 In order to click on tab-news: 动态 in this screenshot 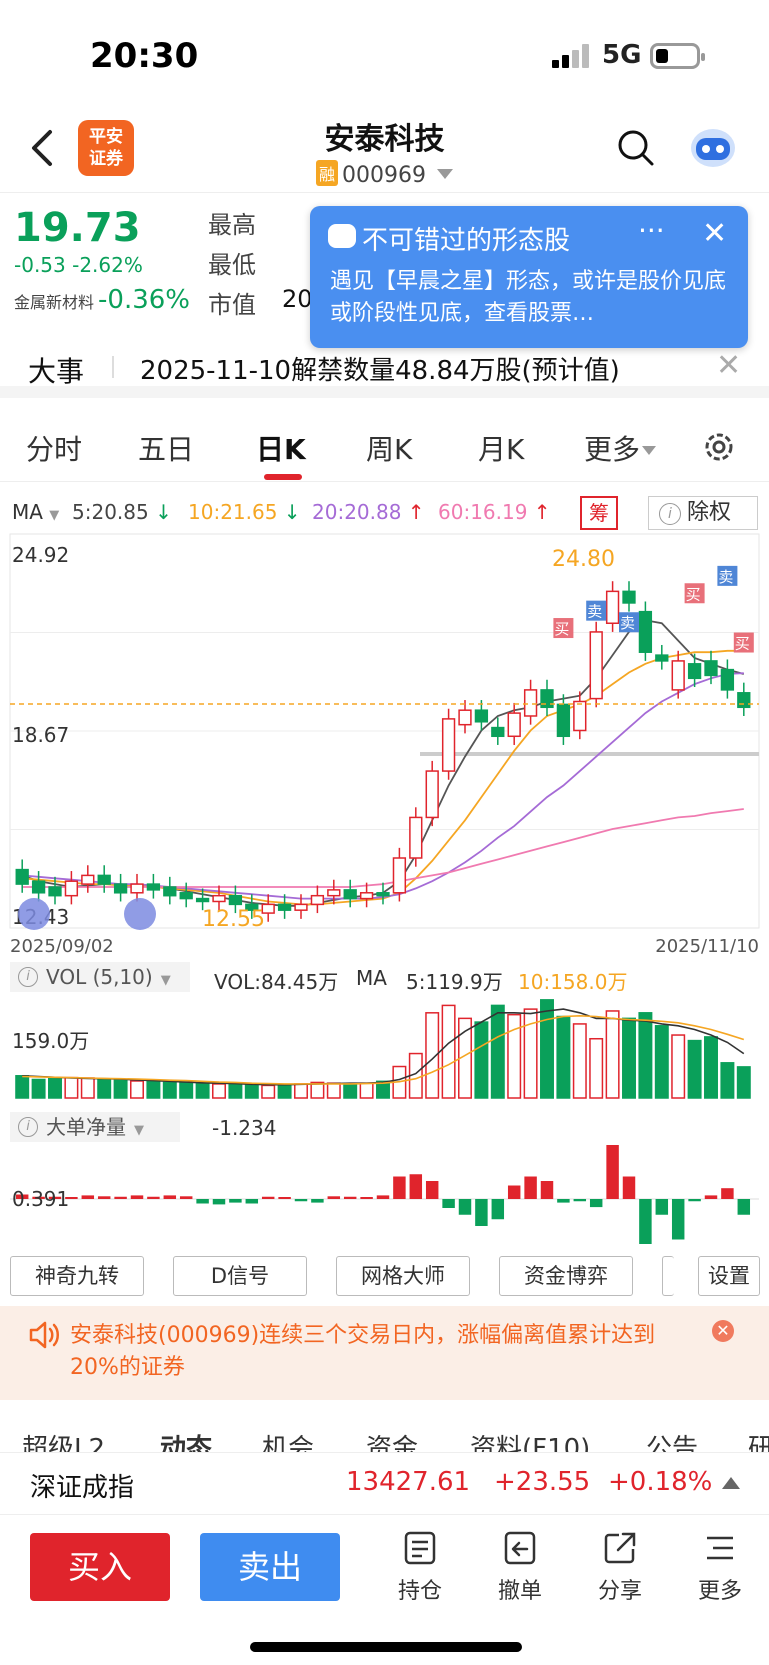, I will do `click(186, 1443)`.